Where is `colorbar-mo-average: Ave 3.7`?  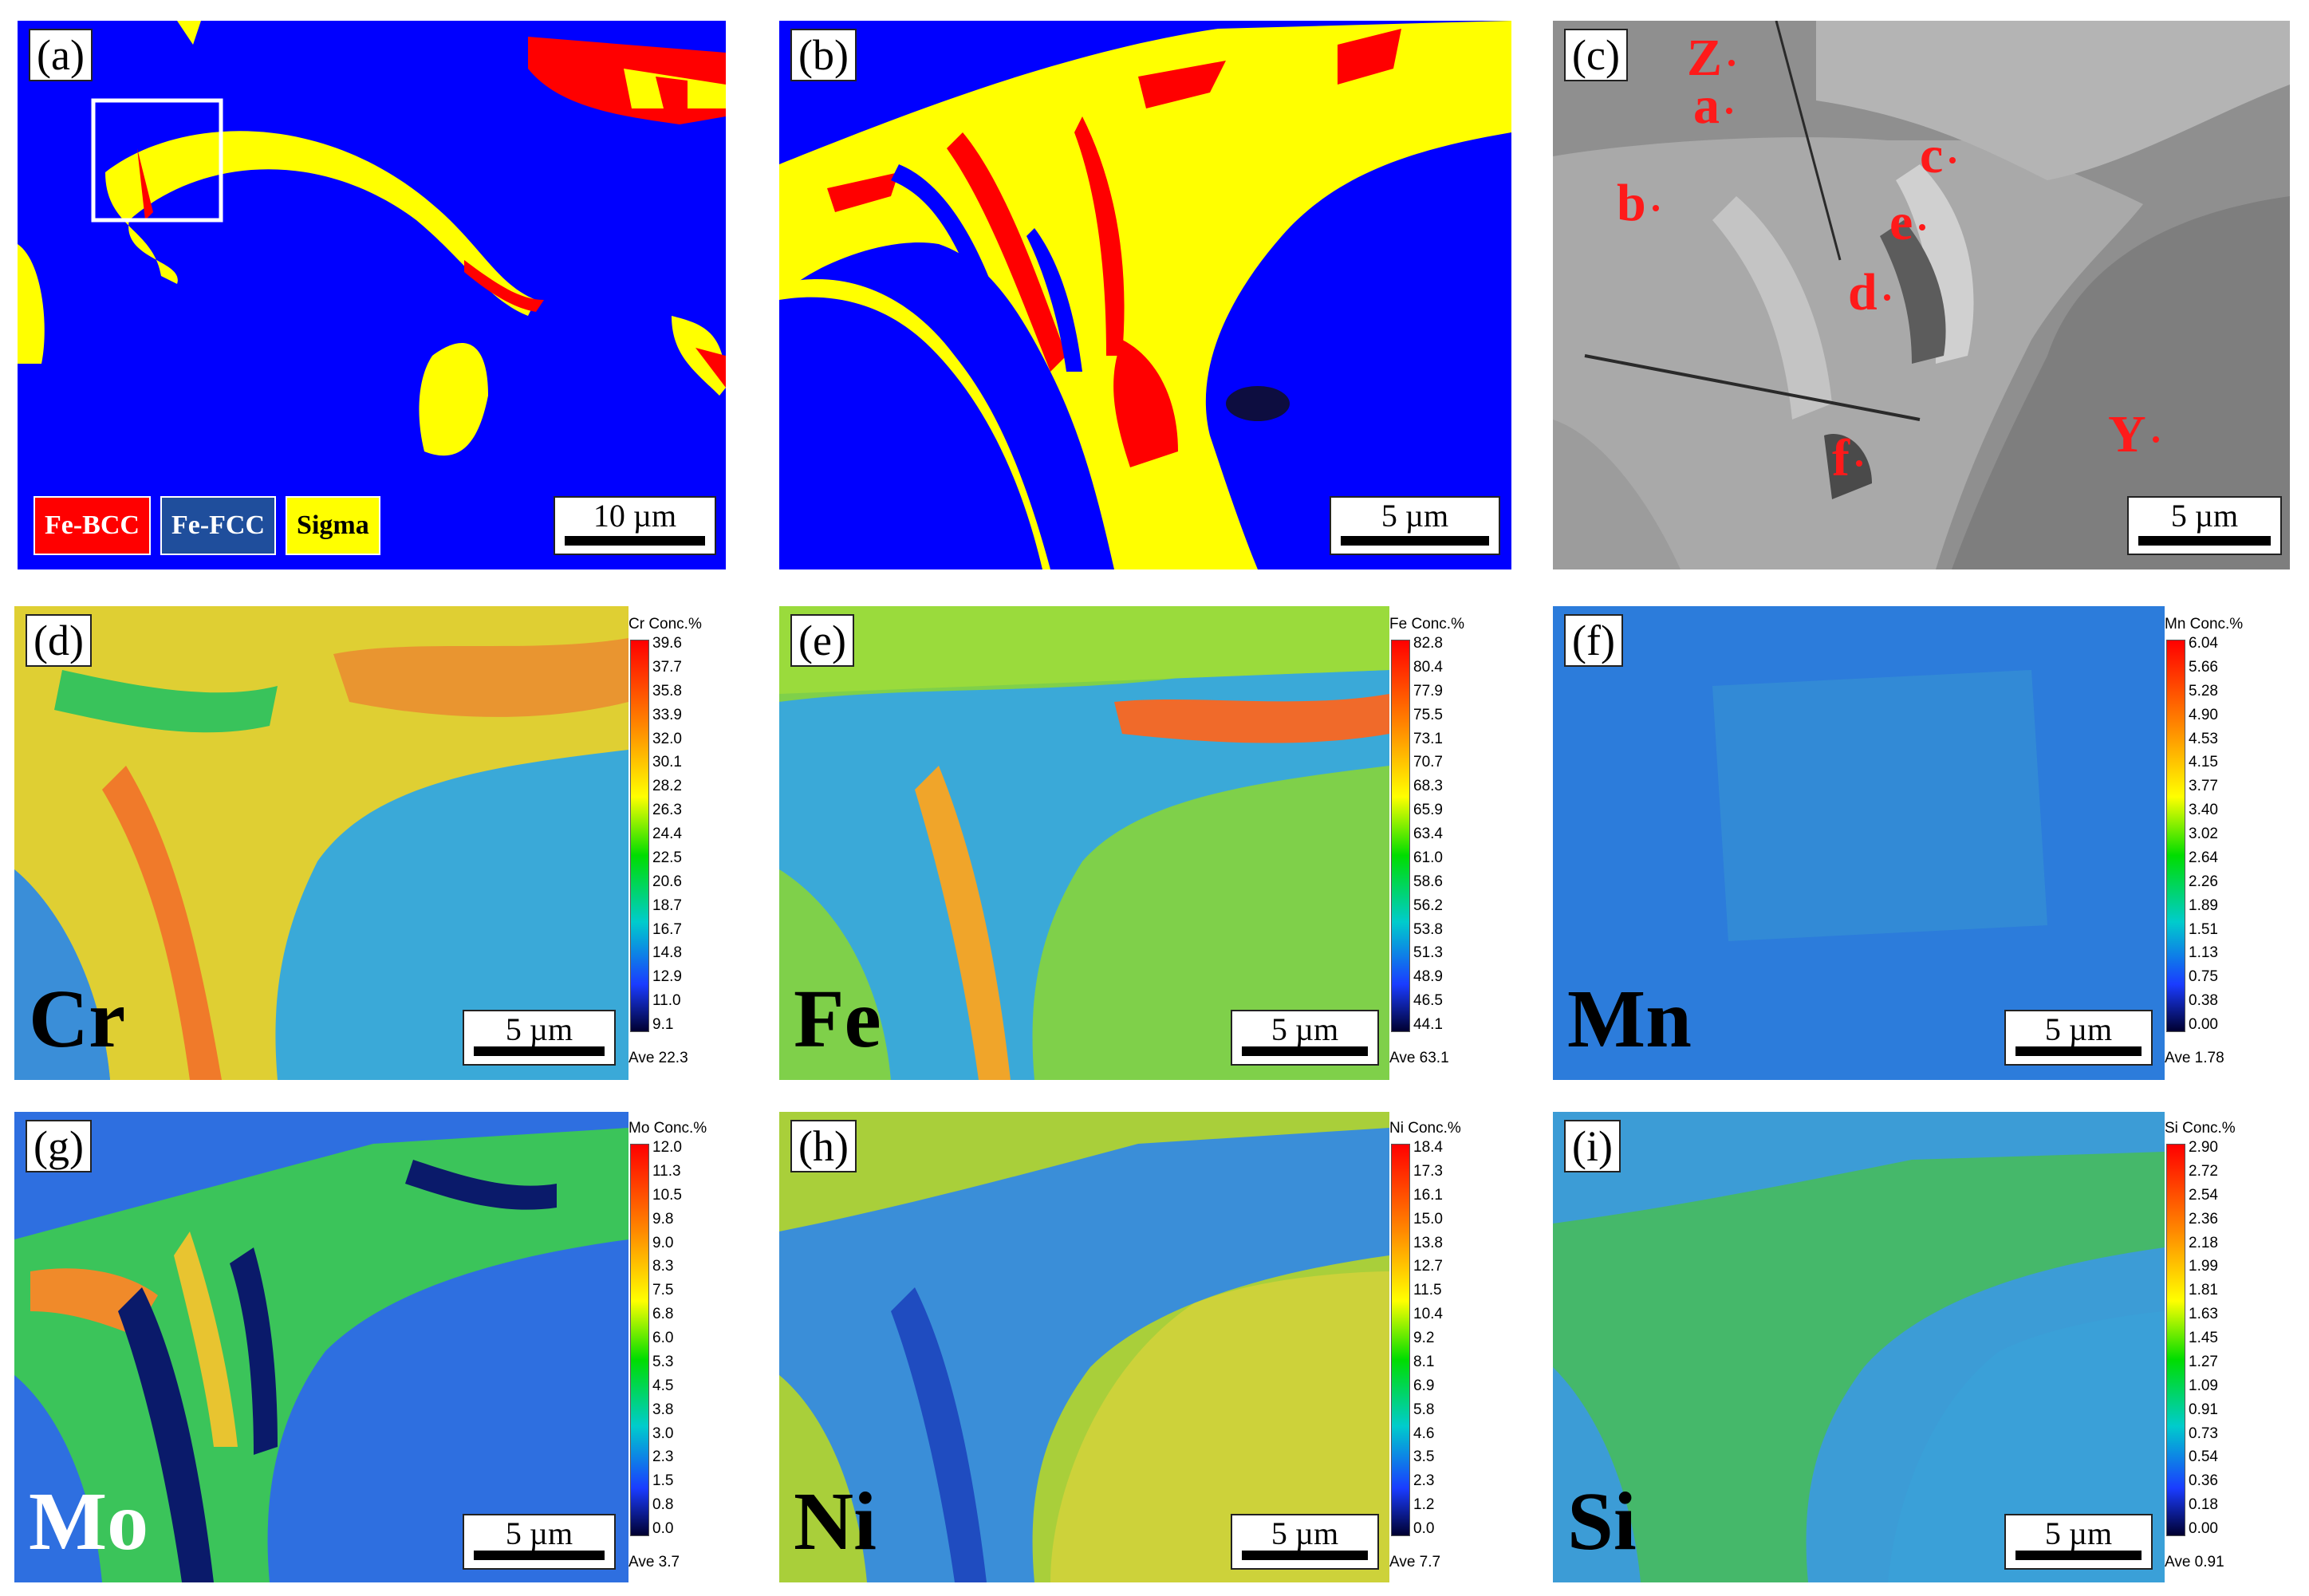
colorbar-mo-average: Ave 3.7 is located at coordinates (654, 1562).